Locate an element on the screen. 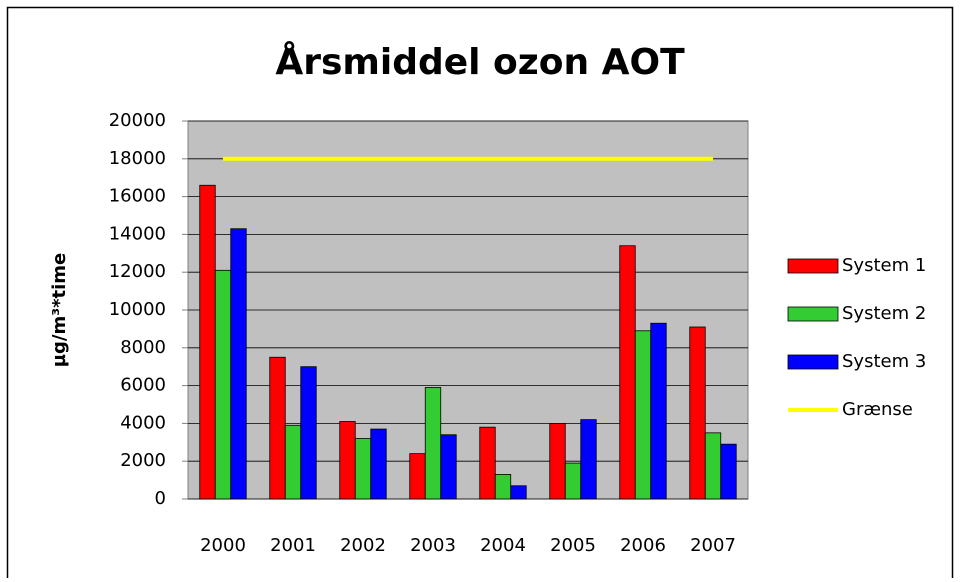 The width and height of the screenshot is (960, 582). y-tick-label: 16000 is located at coordinates (137, 196).